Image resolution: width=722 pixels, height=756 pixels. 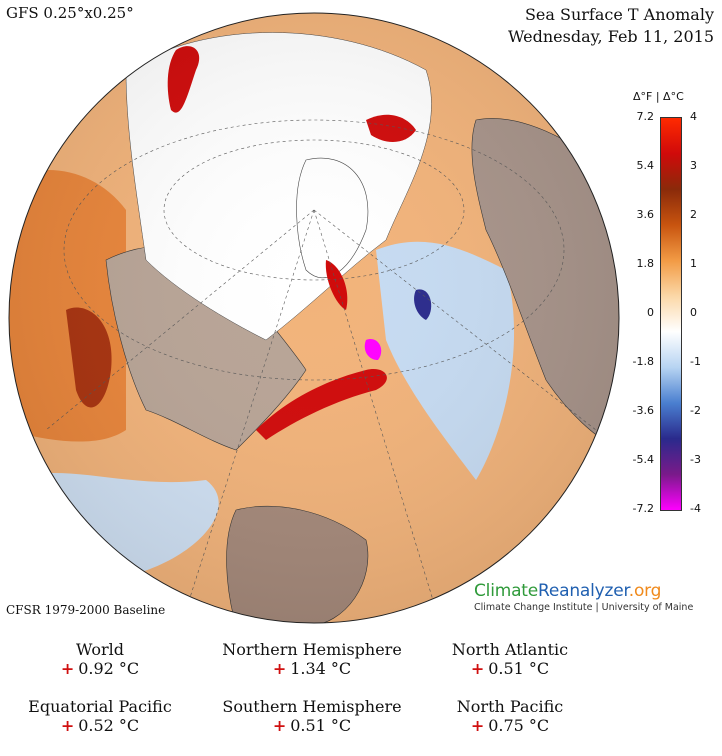 What do you see at coordinates (693, 214) in the screenshot?
I see `legend-tick-celsius: 2` at bounding box center [693, 214].